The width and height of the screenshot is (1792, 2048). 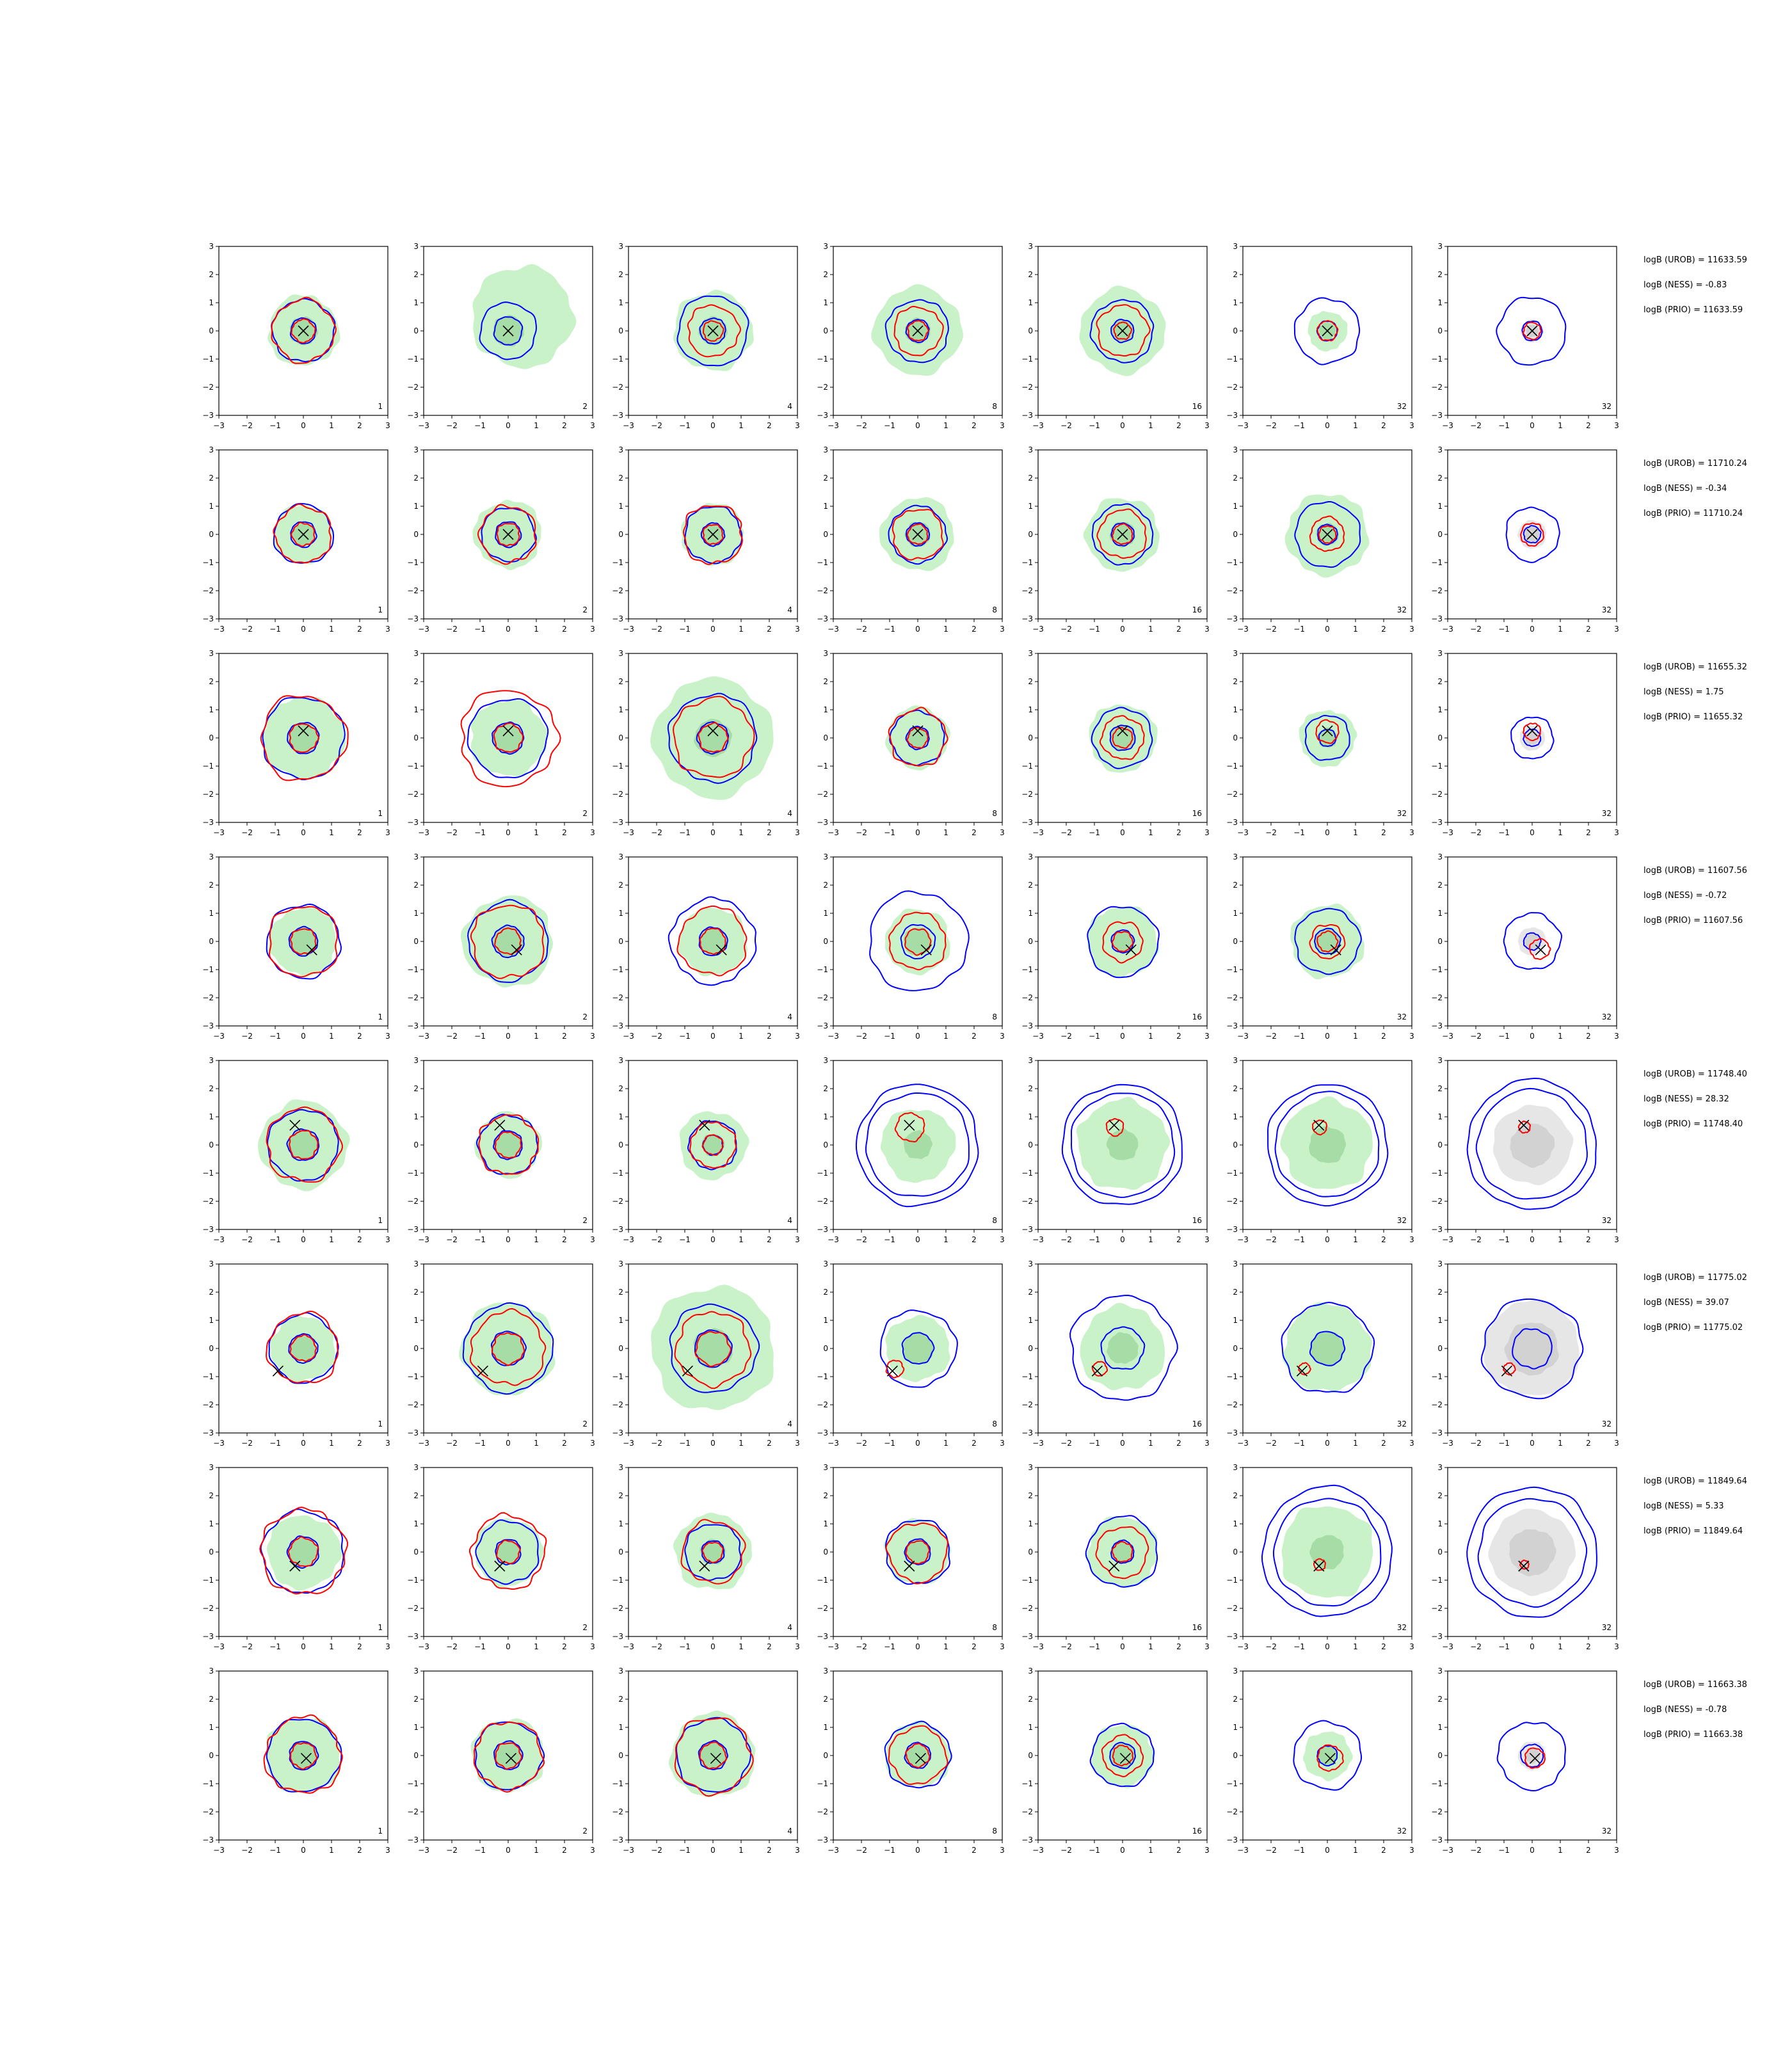 I want to click on panel-r6-c2: −3 −2 −1 0 1 2 3 3 2 1 0 −1 −2 −3 2, so click(x=501, y=1354).